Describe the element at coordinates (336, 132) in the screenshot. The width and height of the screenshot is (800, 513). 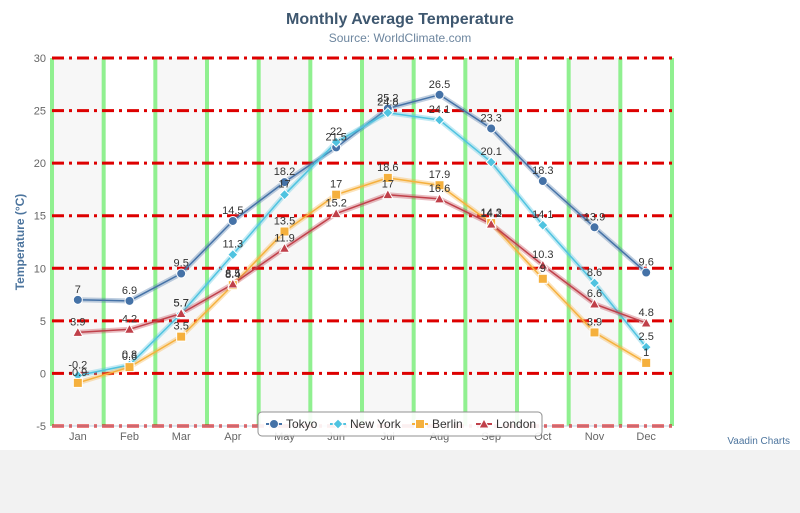
I see `data-label: 22` at that location.